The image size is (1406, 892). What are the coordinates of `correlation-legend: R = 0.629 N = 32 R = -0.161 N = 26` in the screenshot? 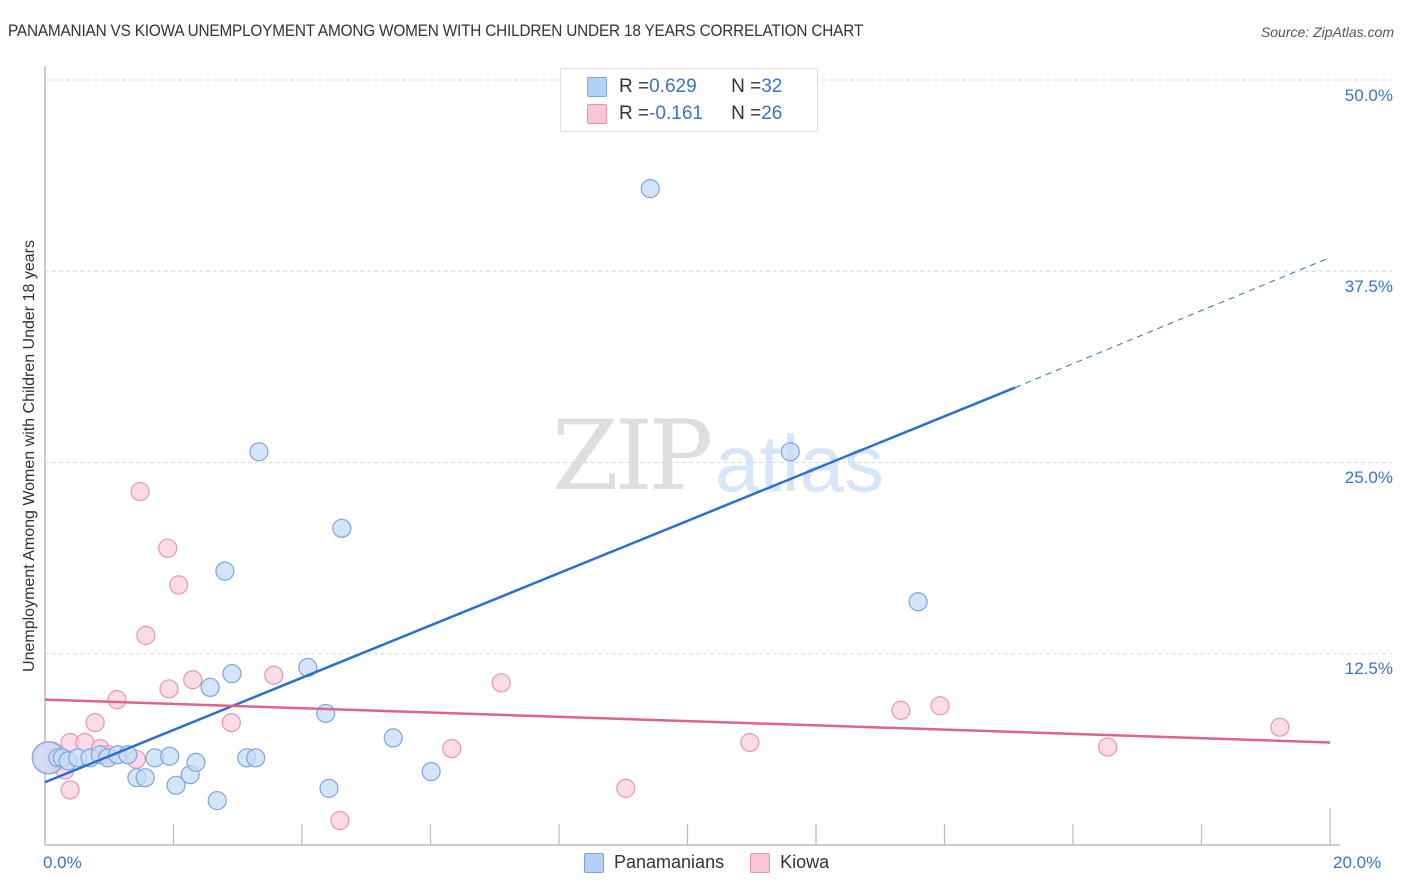 It's located at (689, 100).